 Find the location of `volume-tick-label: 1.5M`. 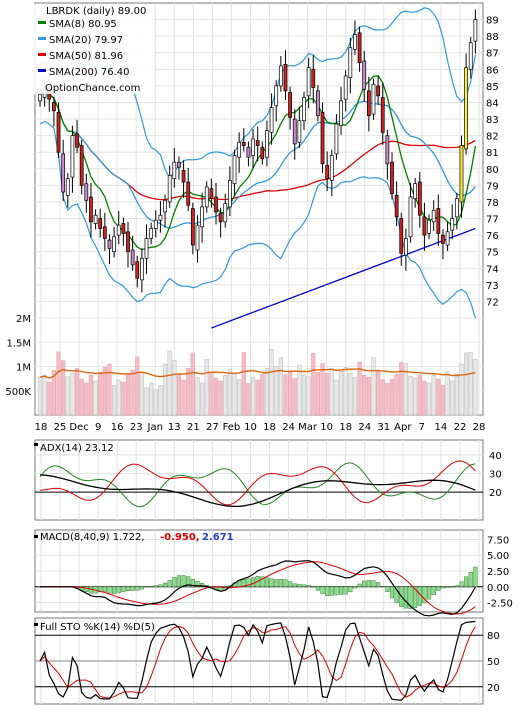

volume-tick-label: 1.5M is located at coordinates (18, 343).